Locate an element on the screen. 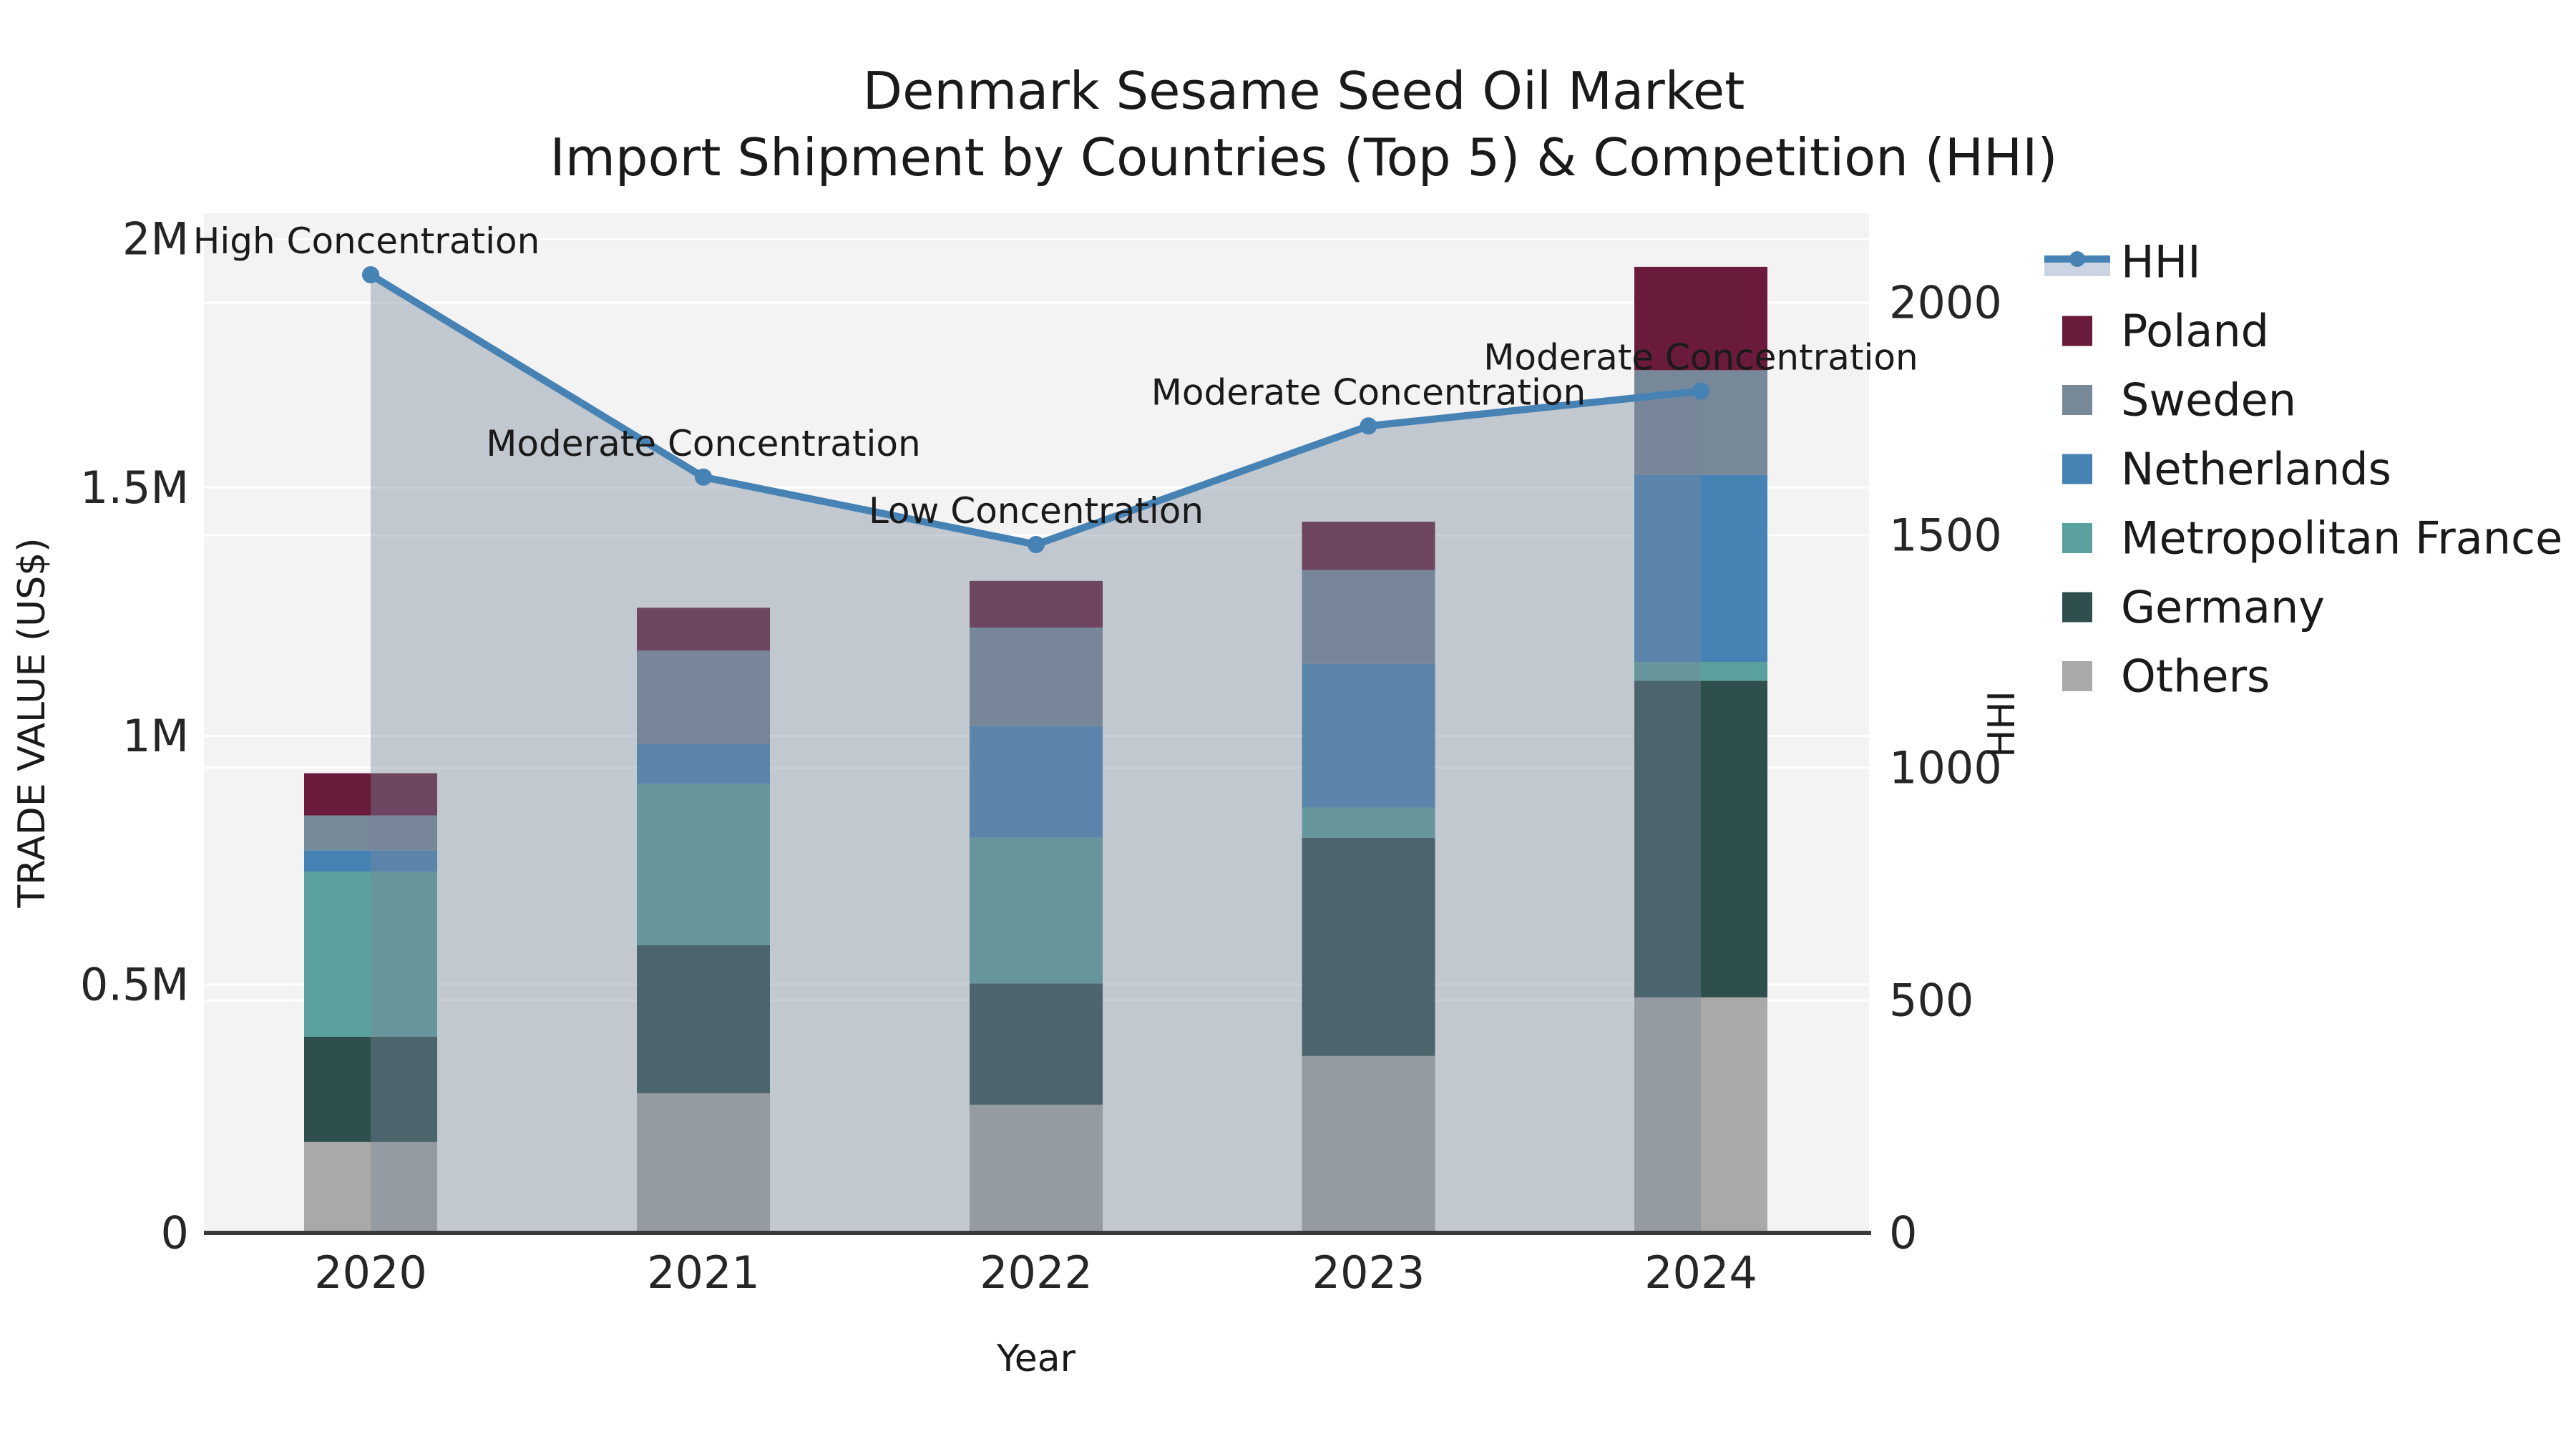 The width and height of the screenshot is (2576, 1449). legend-item-germany: Germany is located at coordinates (2193, 607).